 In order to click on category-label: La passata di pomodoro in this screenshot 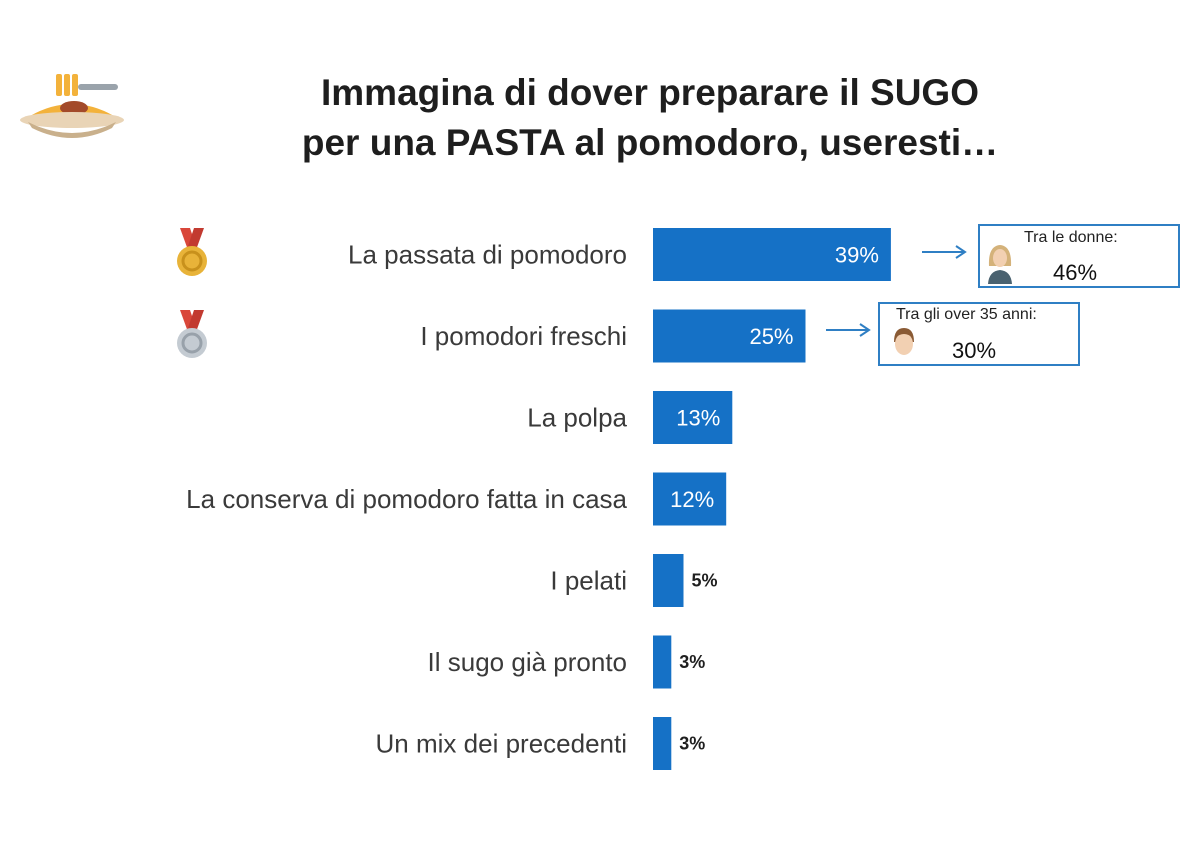, I will do `click(487, 255)`.